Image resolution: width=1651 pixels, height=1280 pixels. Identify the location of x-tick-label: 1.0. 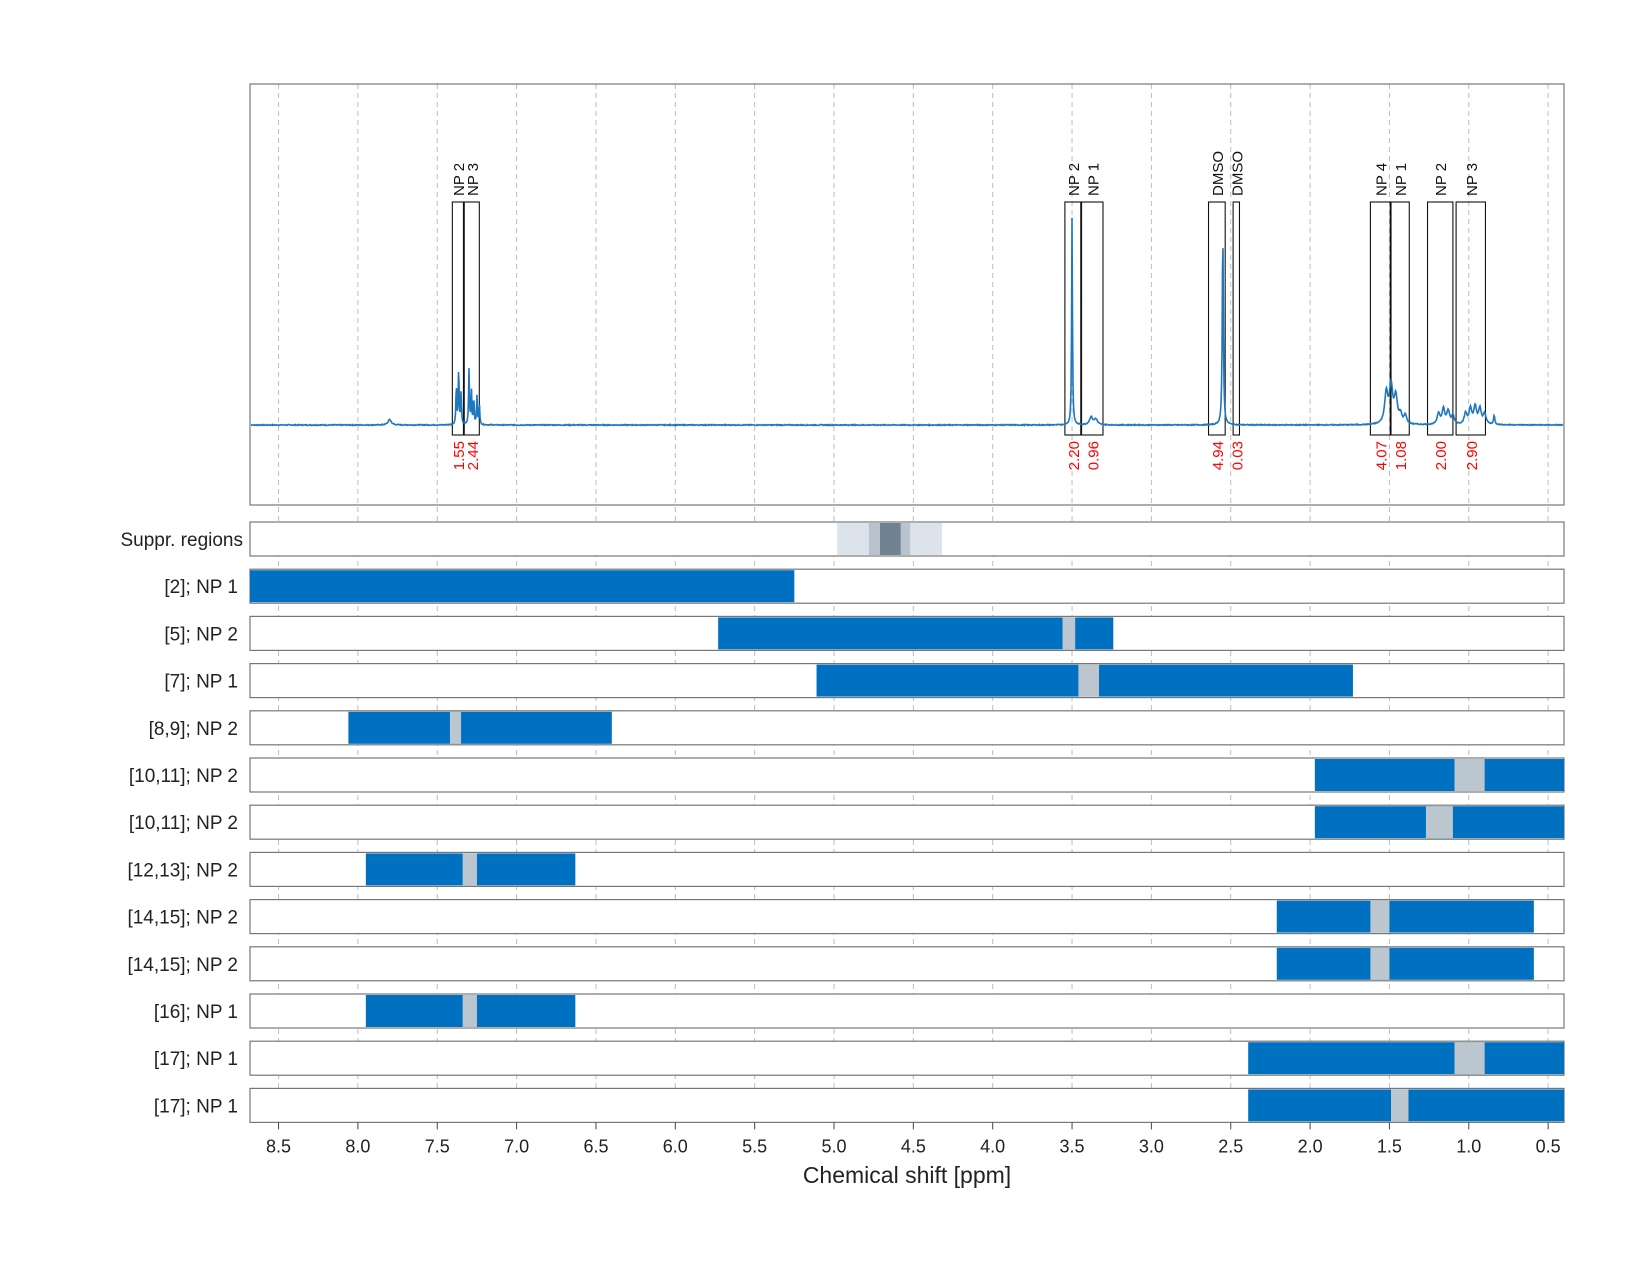
(1468, 1146).